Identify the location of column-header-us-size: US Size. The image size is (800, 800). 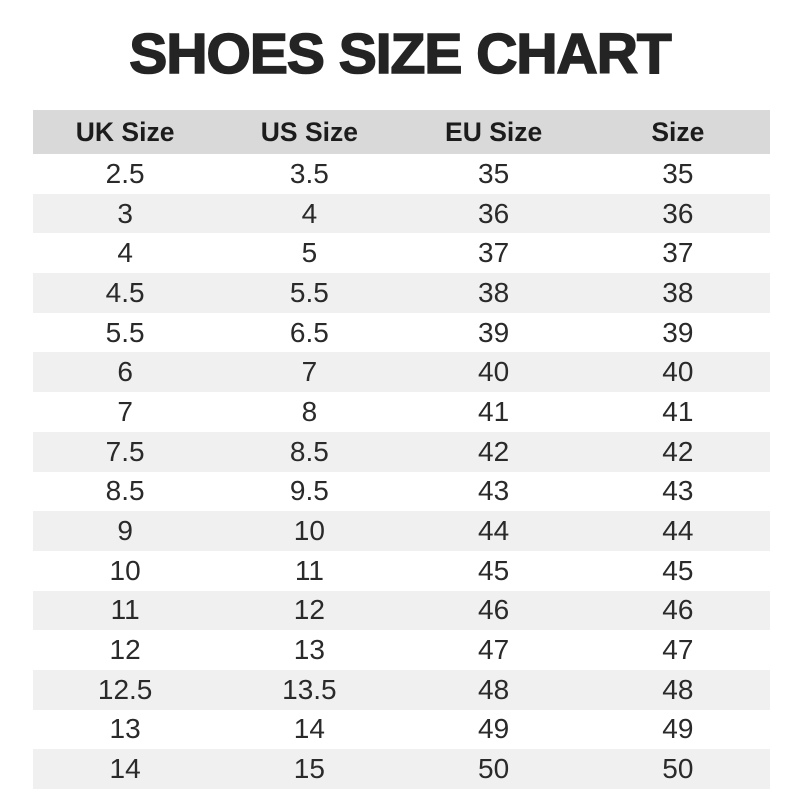
(309, 131).